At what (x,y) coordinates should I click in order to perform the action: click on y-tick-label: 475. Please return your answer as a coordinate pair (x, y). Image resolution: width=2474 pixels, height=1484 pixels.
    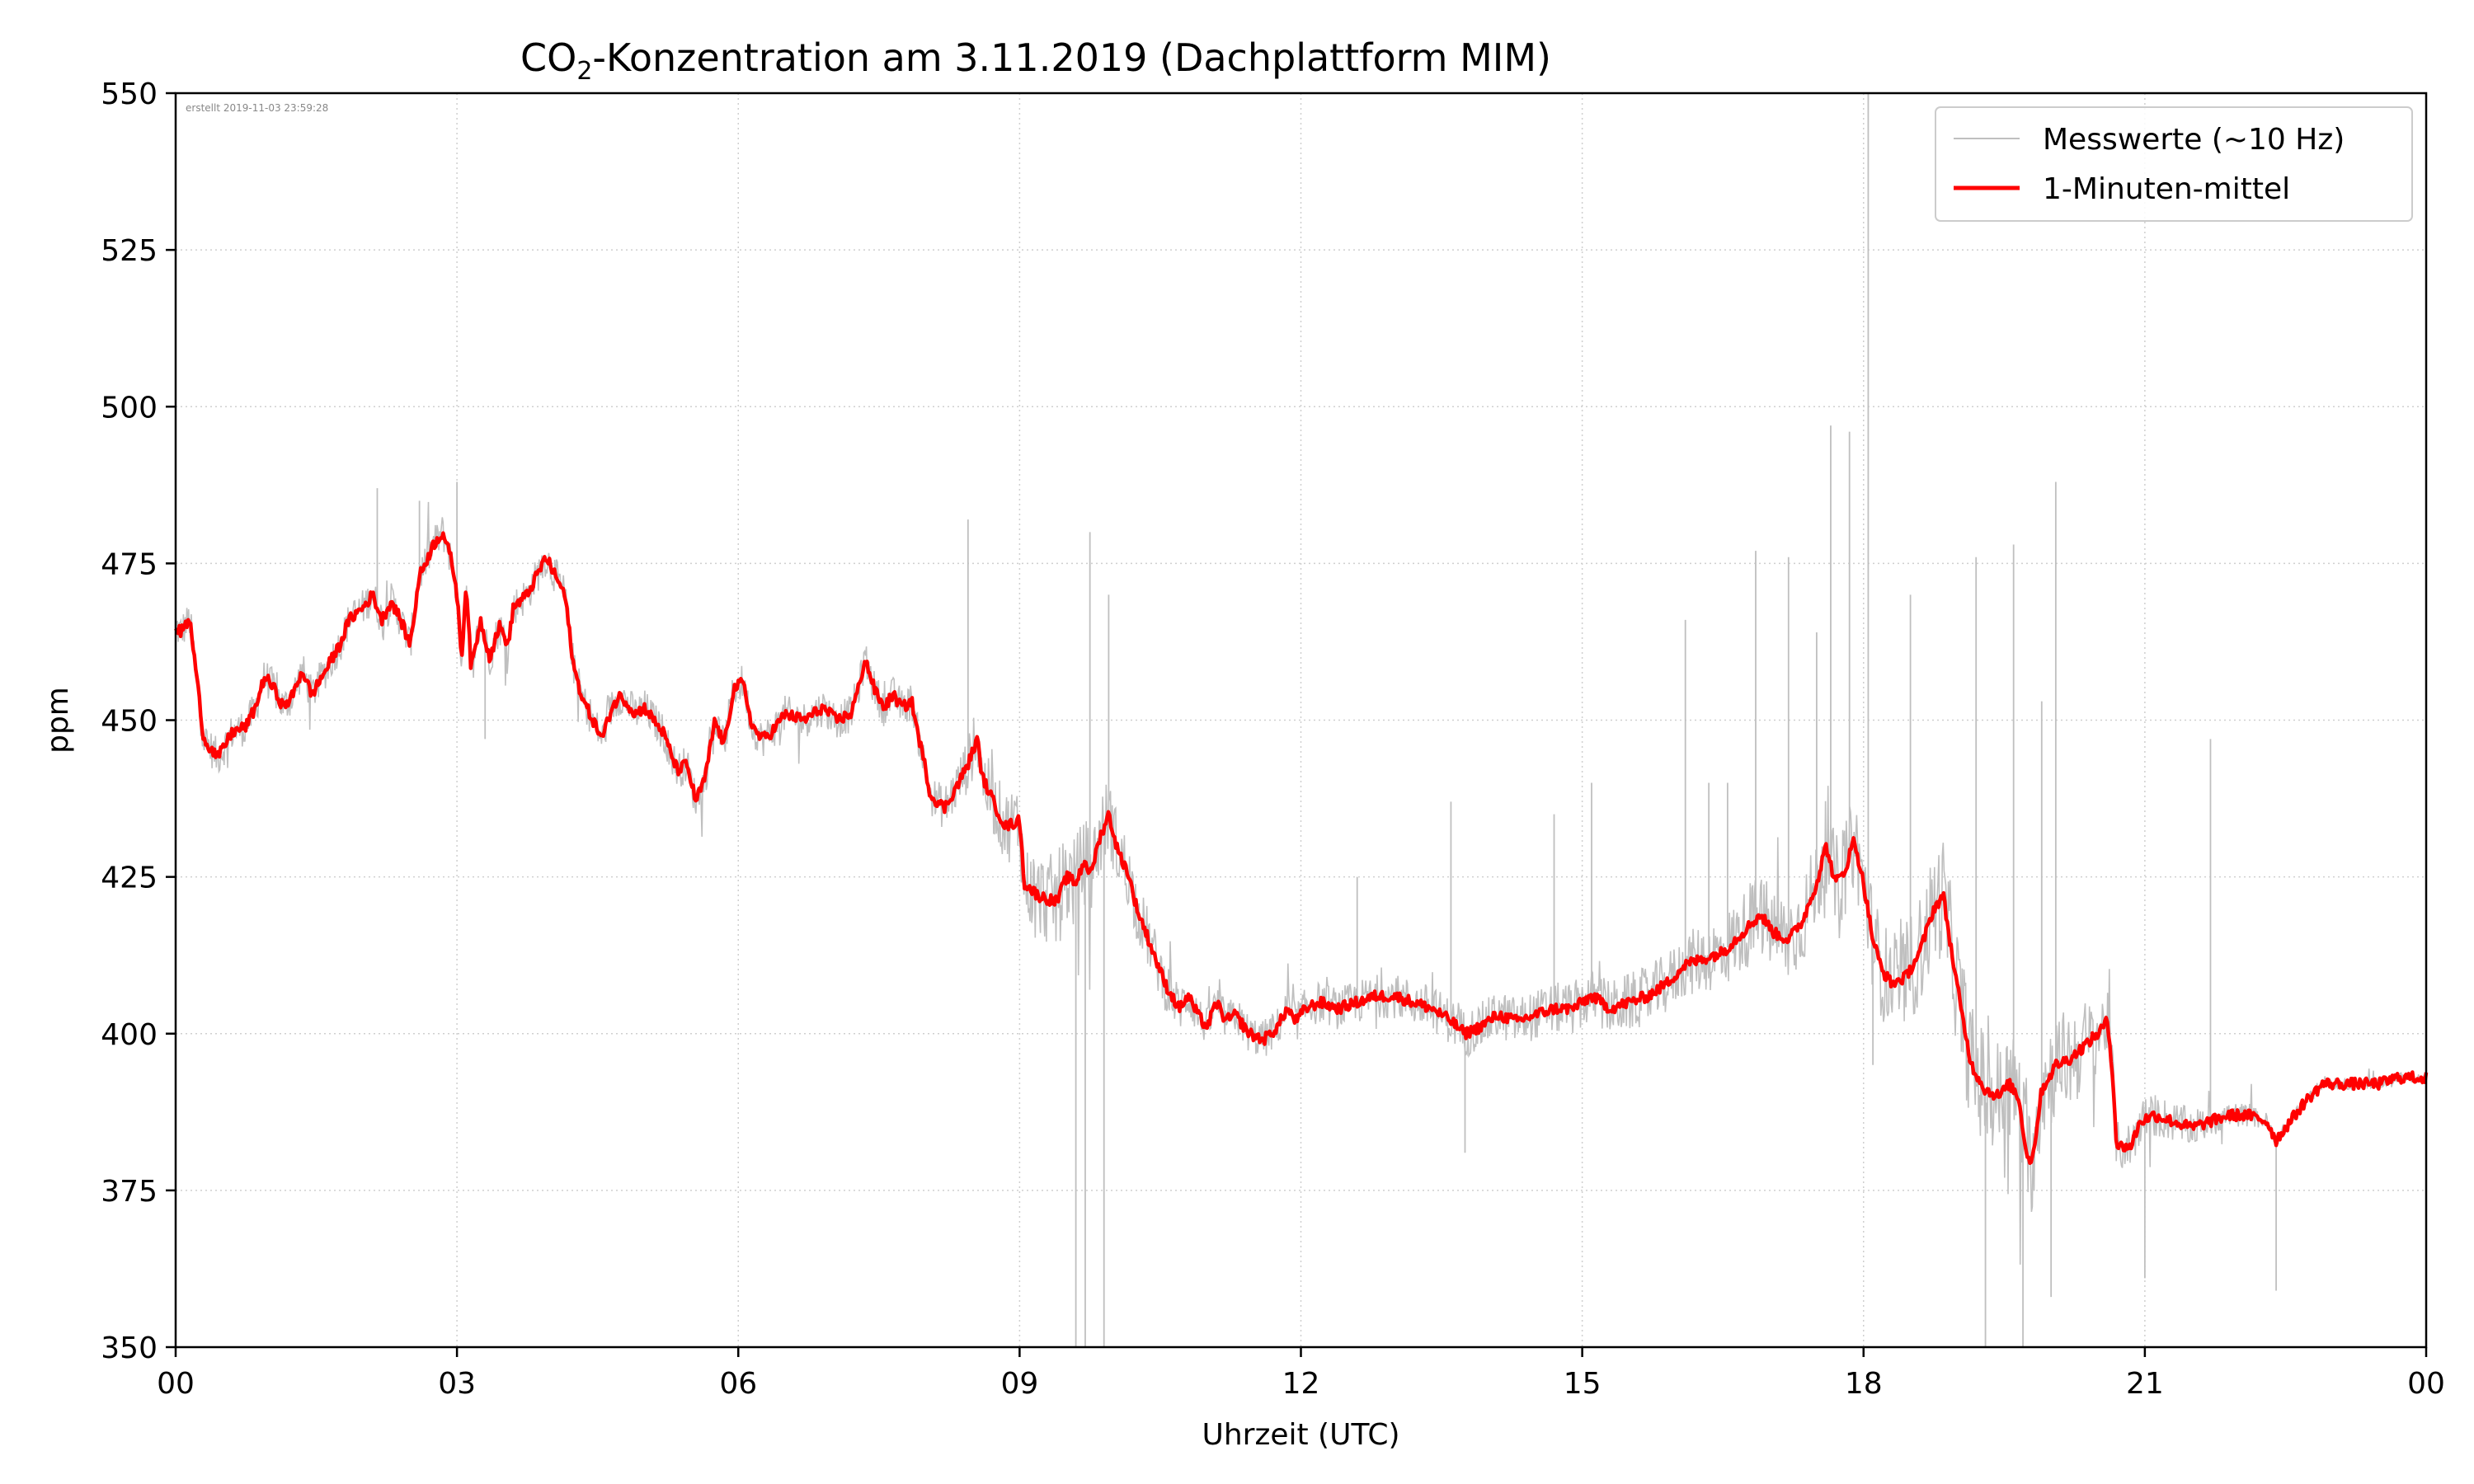
    Looking at the image, I should click on (129, 564).